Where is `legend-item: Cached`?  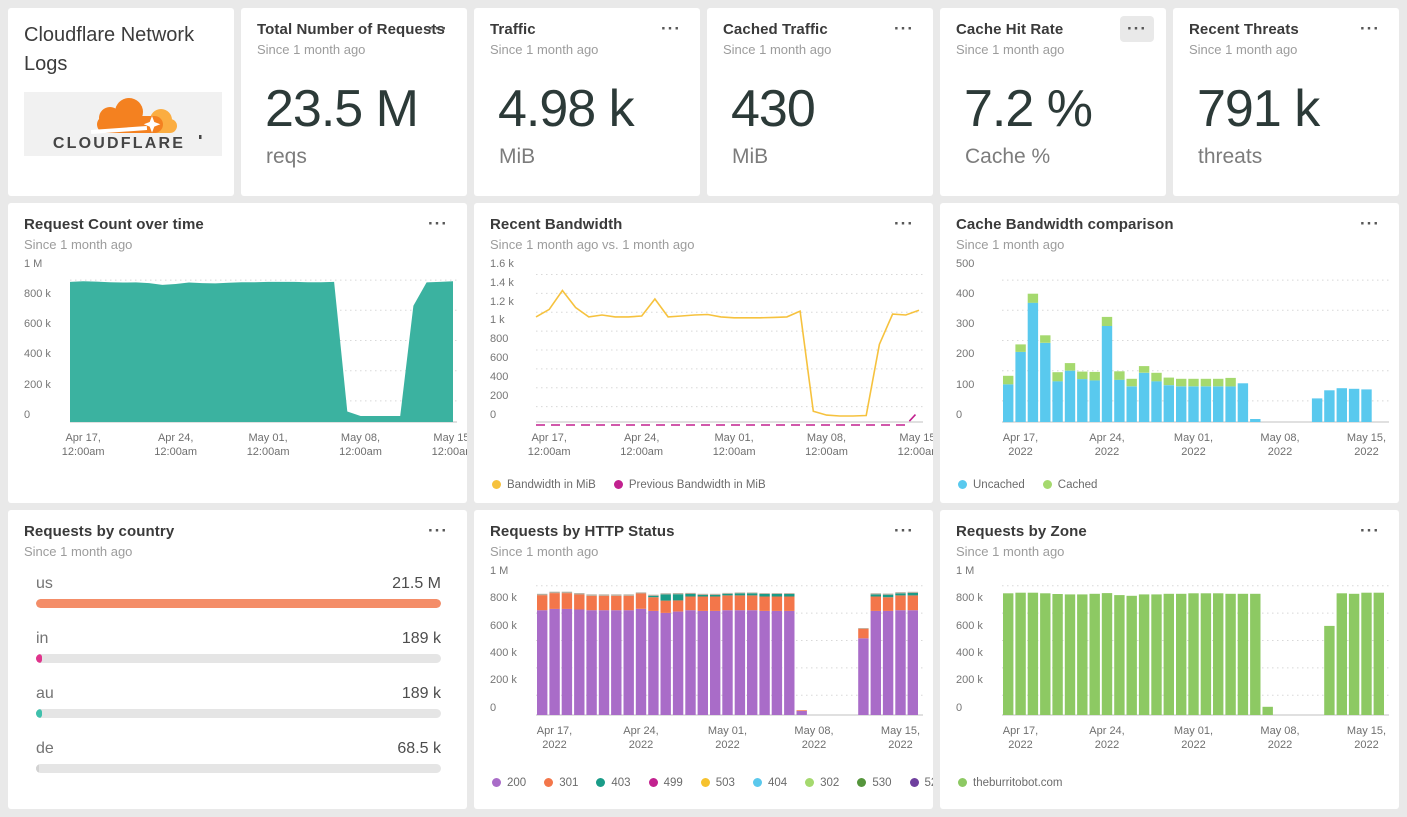
legend-item: Cached is located at coordinates (1070, 484).